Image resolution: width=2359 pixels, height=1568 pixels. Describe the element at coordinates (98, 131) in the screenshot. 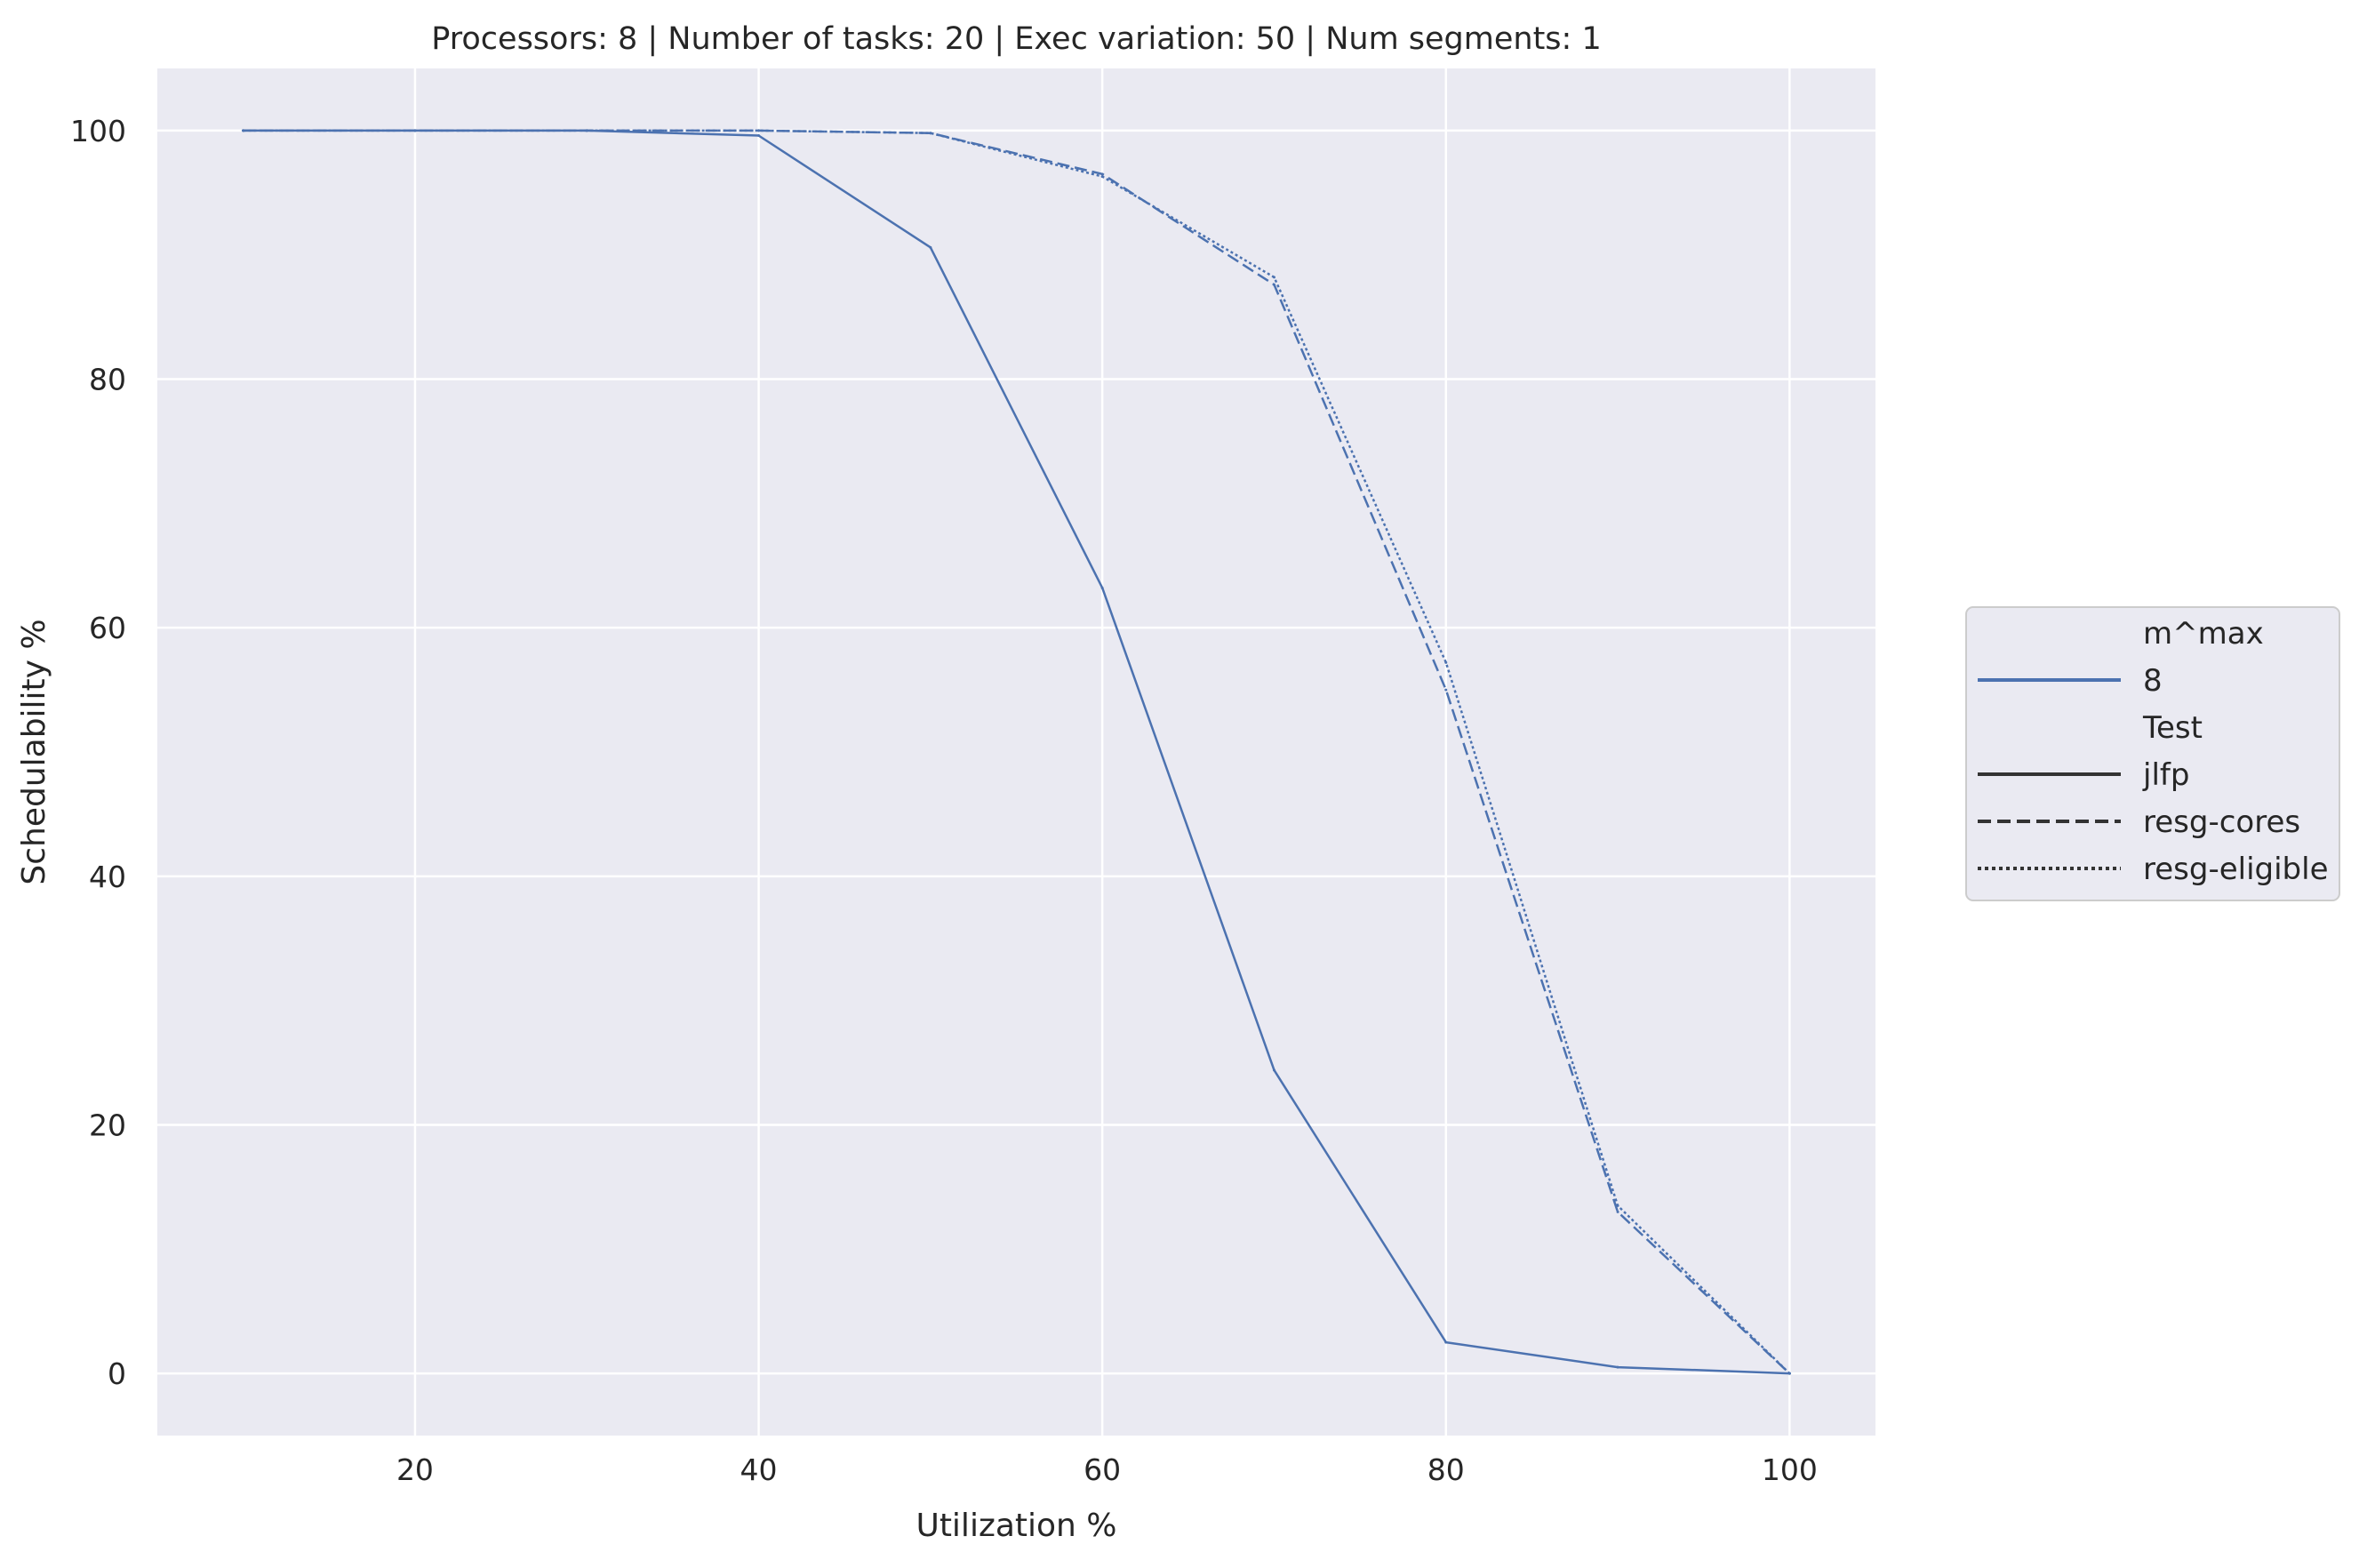

I see `y-tick-label: 100` at that location.